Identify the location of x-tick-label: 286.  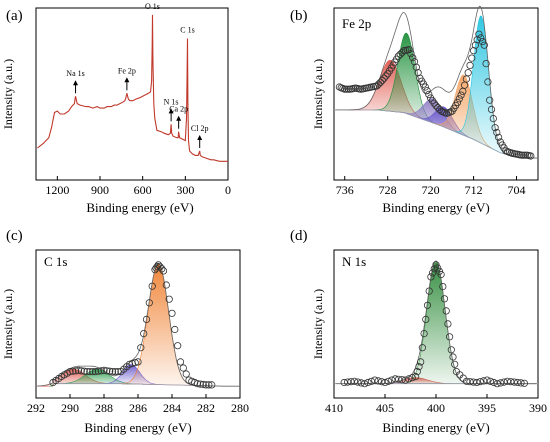
(138, 408).